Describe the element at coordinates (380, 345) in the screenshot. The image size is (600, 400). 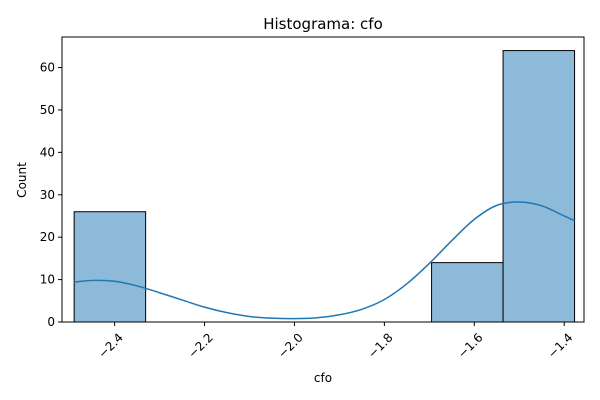
I see `x-tick-label-3: −1.8` at that location.